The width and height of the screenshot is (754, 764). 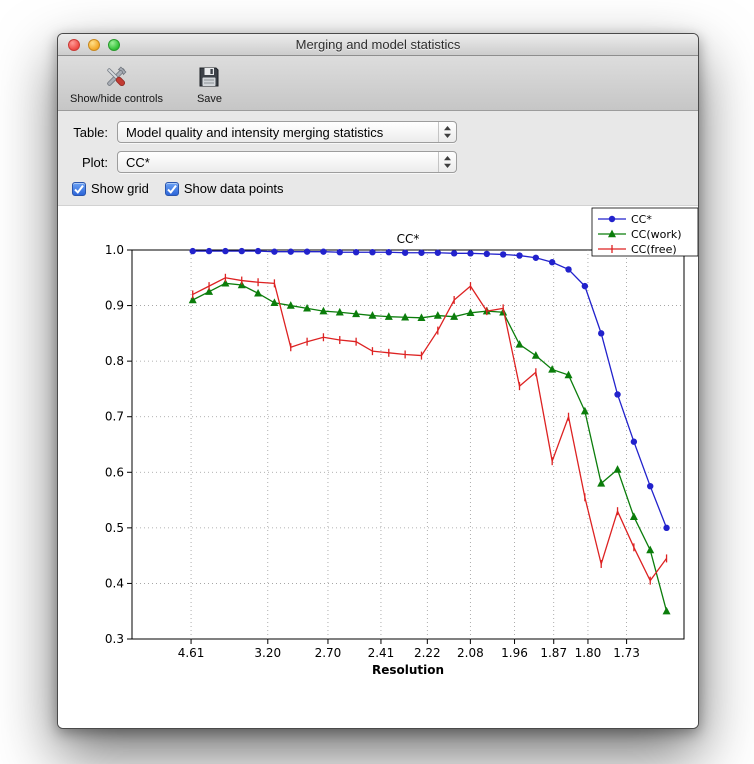 What do you see at coordinates (553, 653) in the screenshot?
I see `svg-text: 1.87` at bounding box center [553, 653].